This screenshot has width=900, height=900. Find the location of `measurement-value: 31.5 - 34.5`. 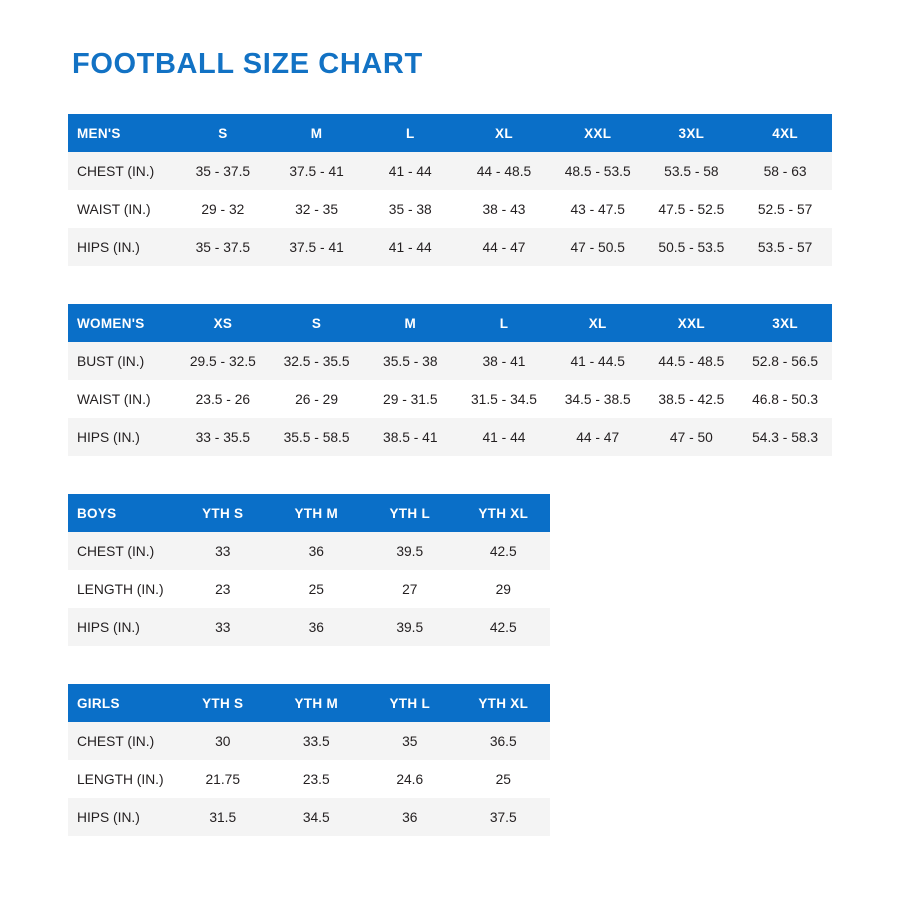

measurement-value: 31.5 - 34.5 is located at coordinates (503, 399).